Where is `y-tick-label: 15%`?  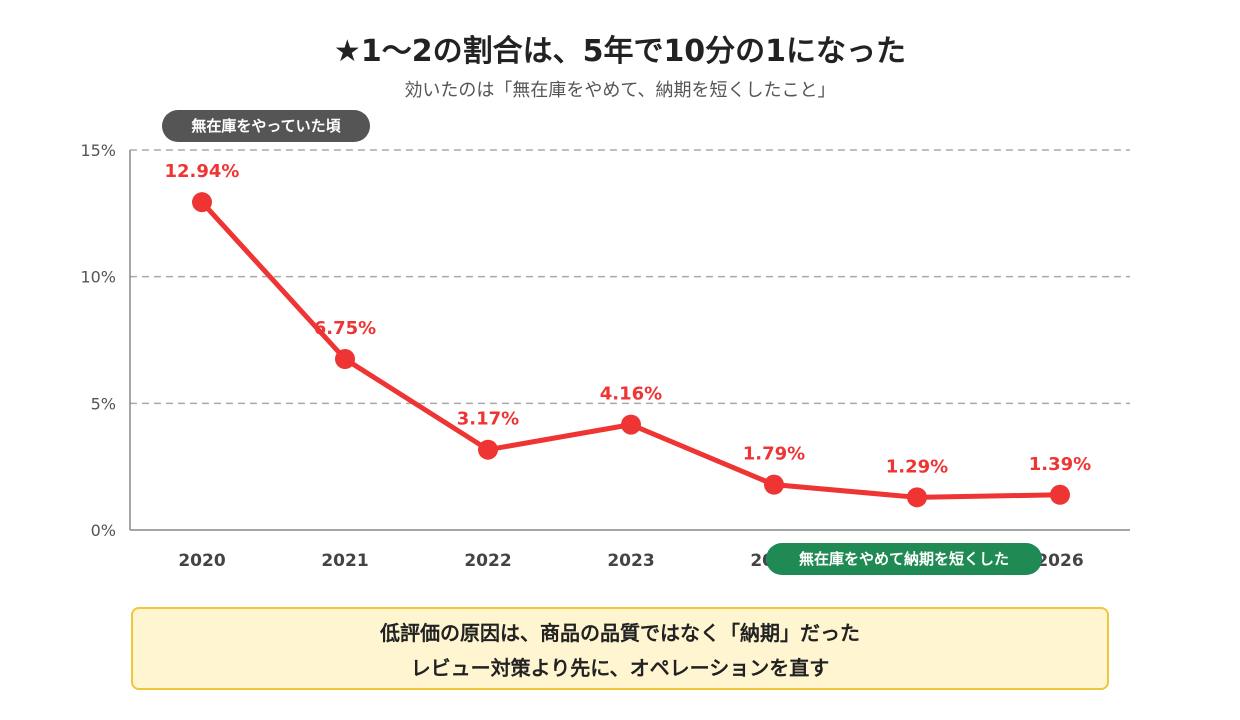 y-tick-label: 15% is located at coordinates (98, 150).